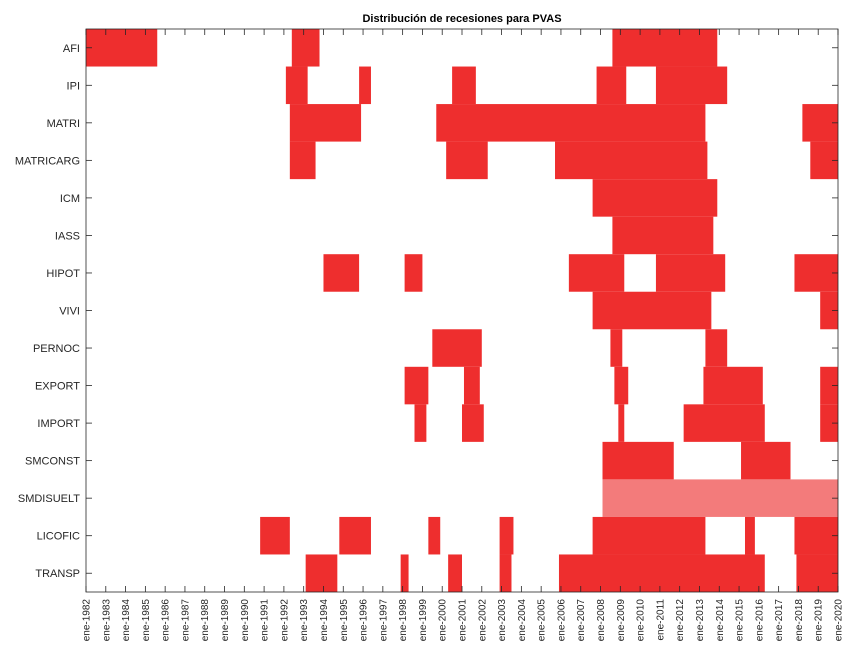 The height and width of the screenshot is (655, 842). I want to click on x-tick-label: ene-2016, so click(759, 620).